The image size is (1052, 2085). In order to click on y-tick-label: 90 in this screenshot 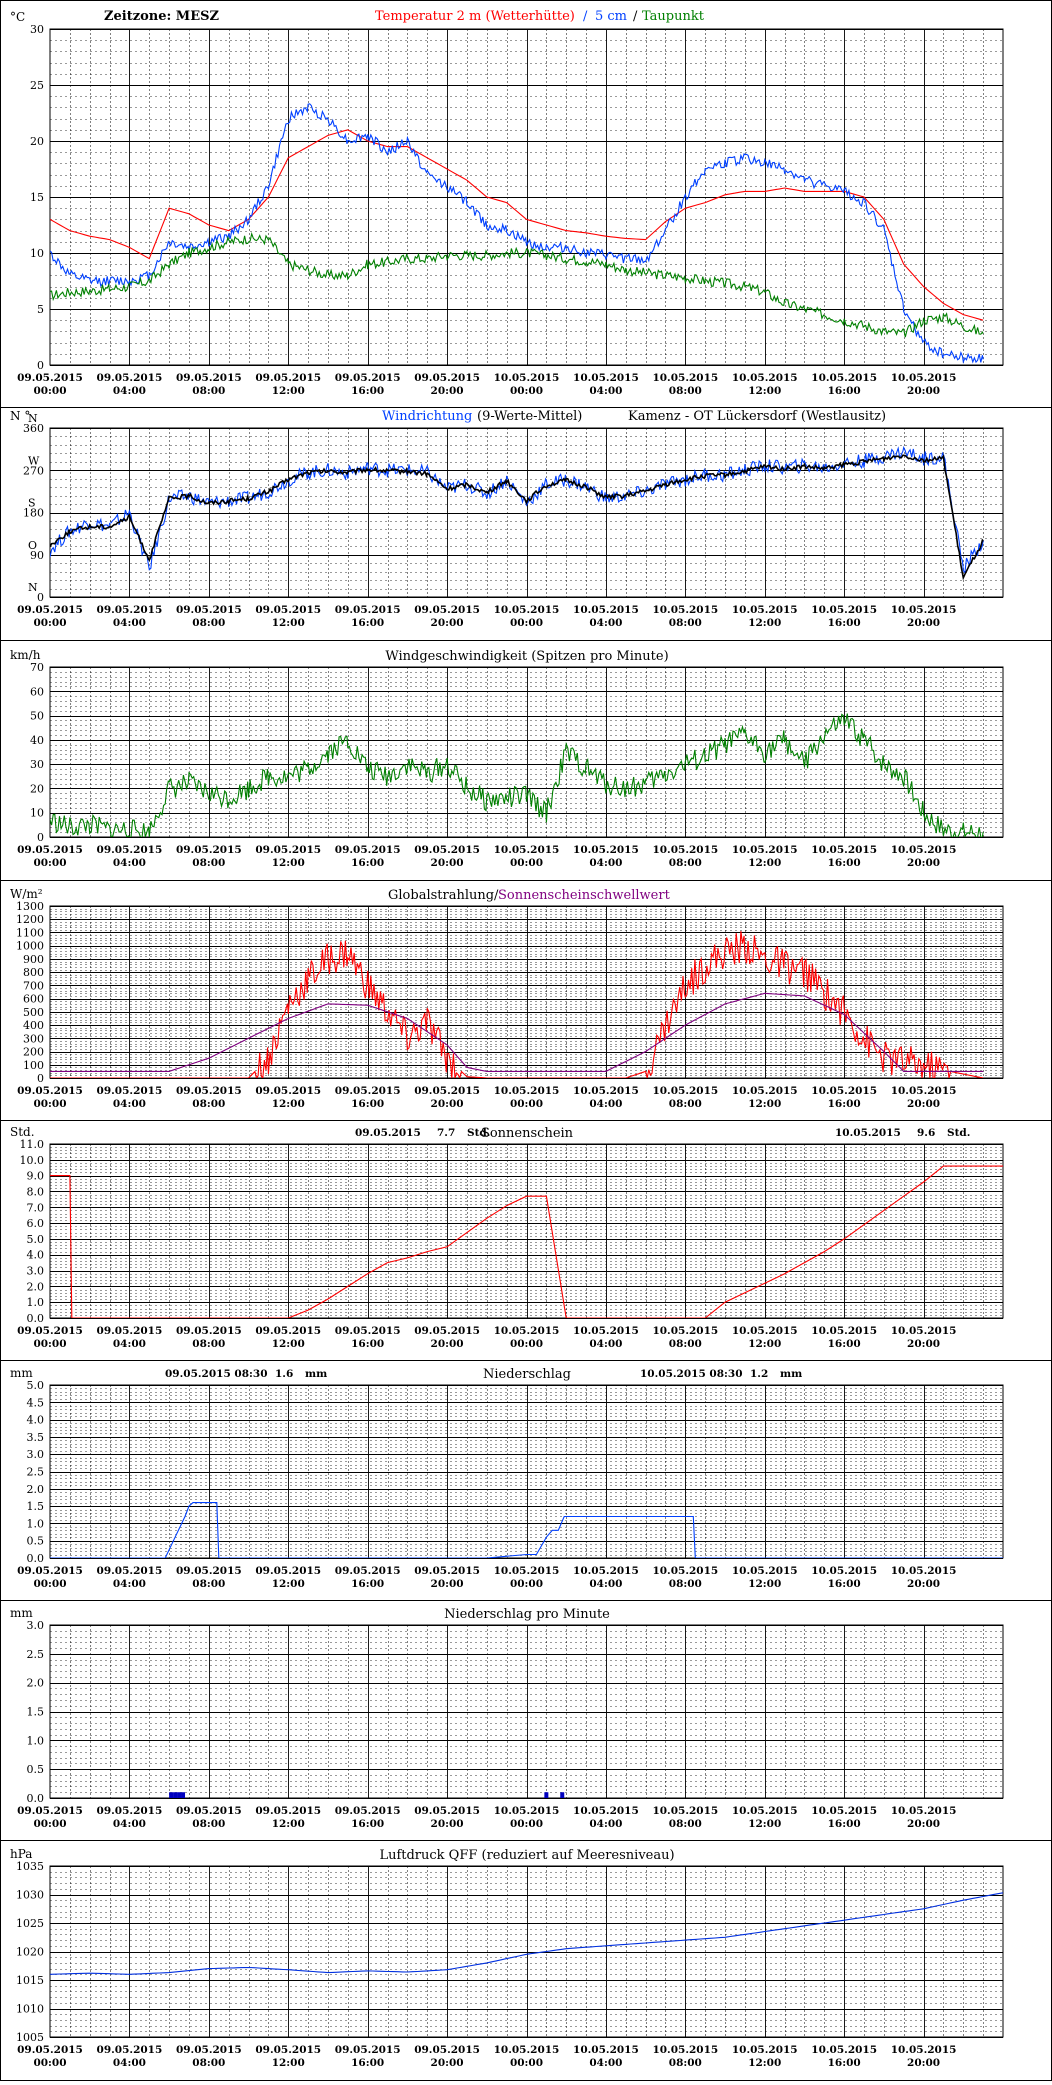, I will do `click(37, 555)`.